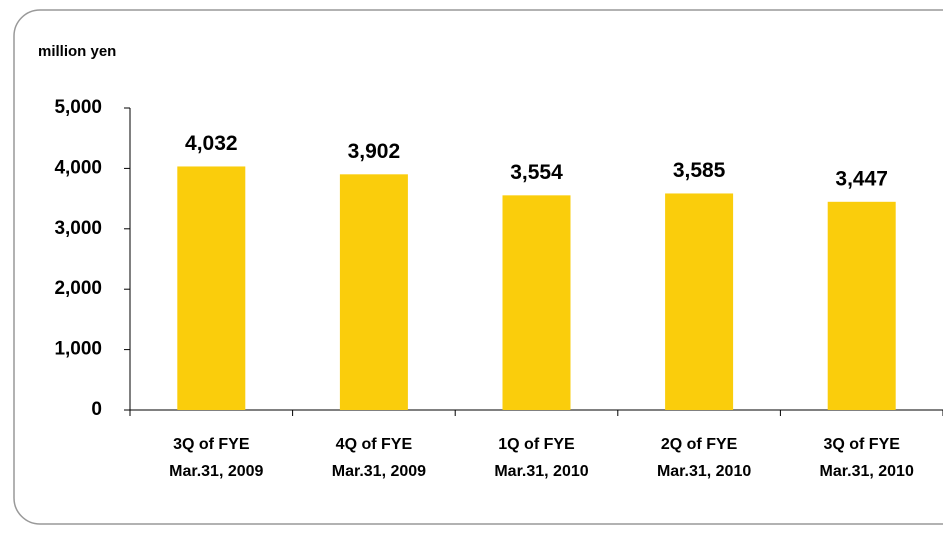 The width and height of the screenshot is (943, 541). Describe the element at coordinates (77, 51) in the screenshot. I see `y-axis-label: million yen` at that location.